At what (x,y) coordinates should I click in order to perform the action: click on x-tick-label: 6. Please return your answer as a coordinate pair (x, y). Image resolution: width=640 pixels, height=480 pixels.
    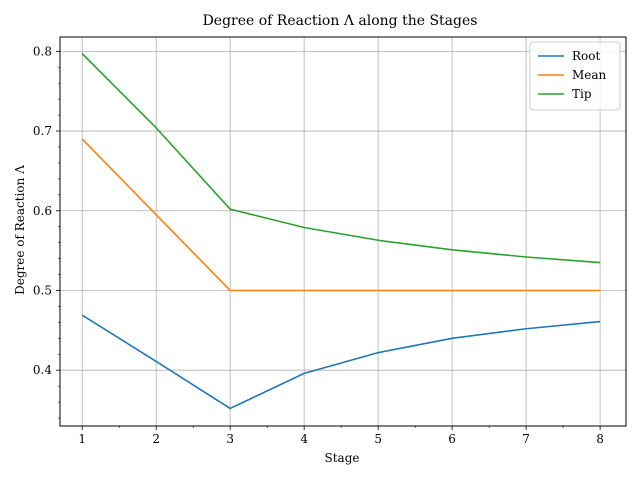
    Looking at the image, I should click on (452, 439).